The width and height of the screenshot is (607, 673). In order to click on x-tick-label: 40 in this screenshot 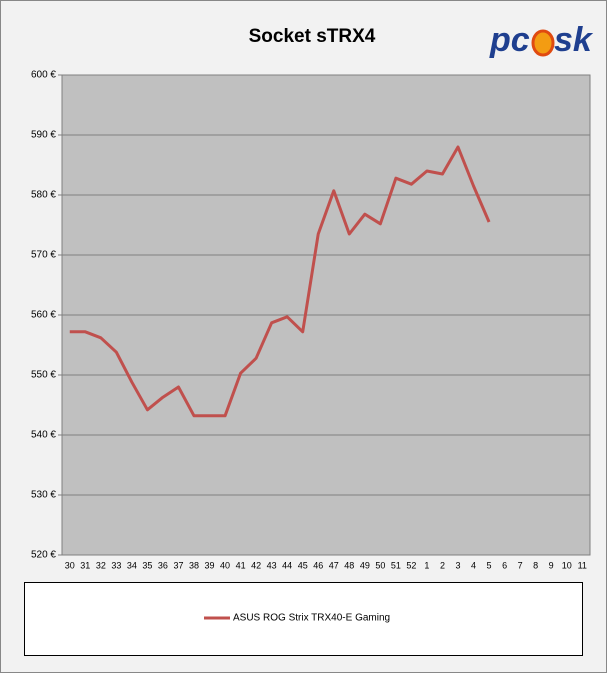, I will do `click(225, 565)`.